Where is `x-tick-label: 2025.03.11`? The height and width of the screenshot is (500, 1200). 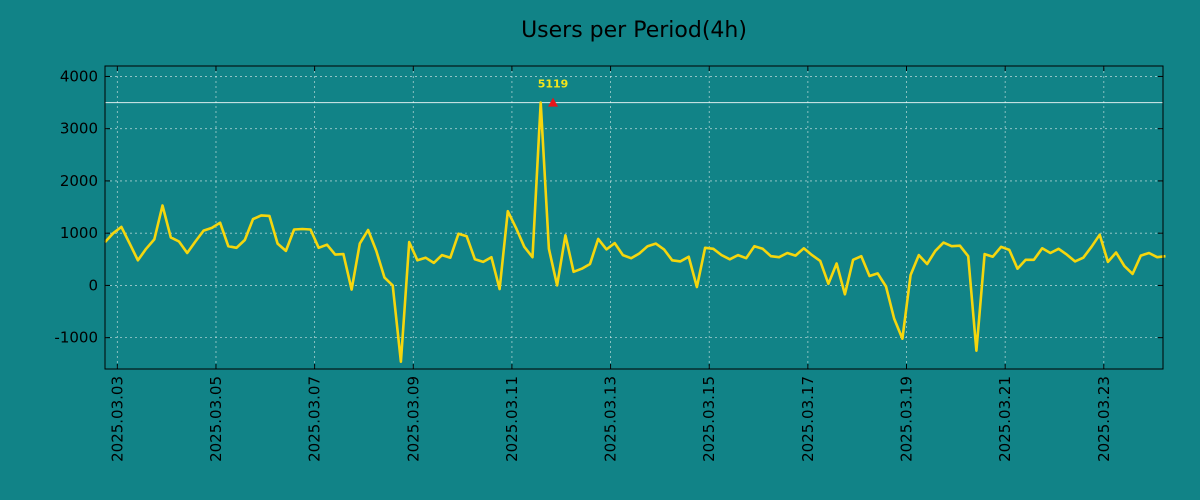
x-tick-label: 2025.03.11 is located at coordinates (512, 419).